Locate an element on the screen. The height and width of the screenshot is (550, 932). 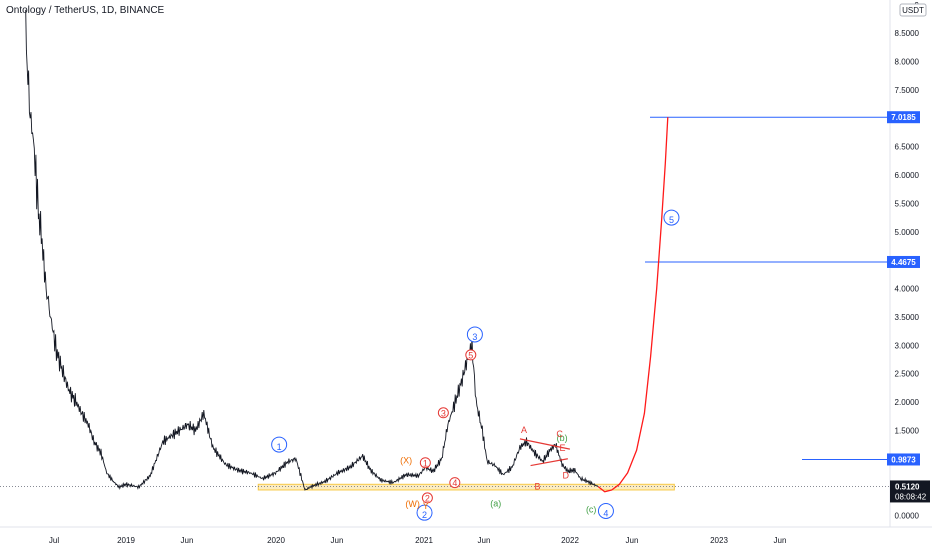
y-tick-label: 5.0000 is located at coordinates (907, 232).